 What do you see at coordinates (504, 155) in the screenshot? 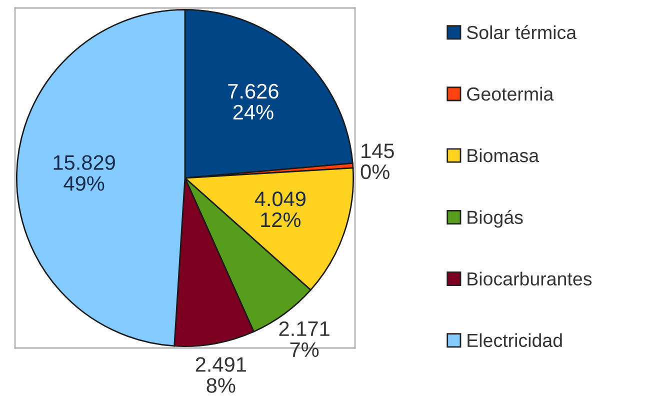
I see `legend-label: Biomasa` at bounding box center [504, 155].